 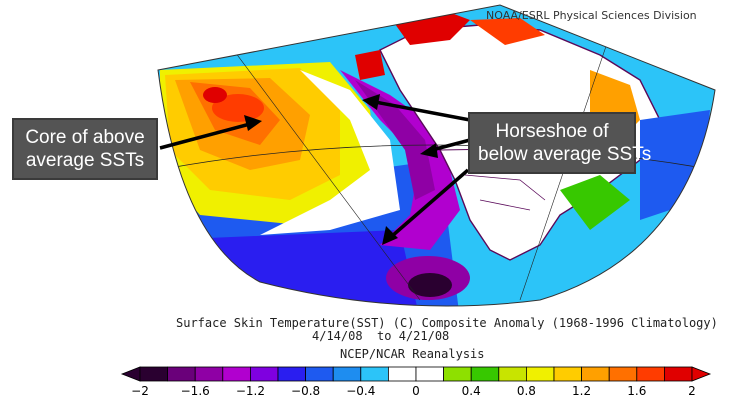 What do you see at coordinates (370, 65) in the screenshot?
I see `alaska-warm-patch` at bounding box center [370, 65].